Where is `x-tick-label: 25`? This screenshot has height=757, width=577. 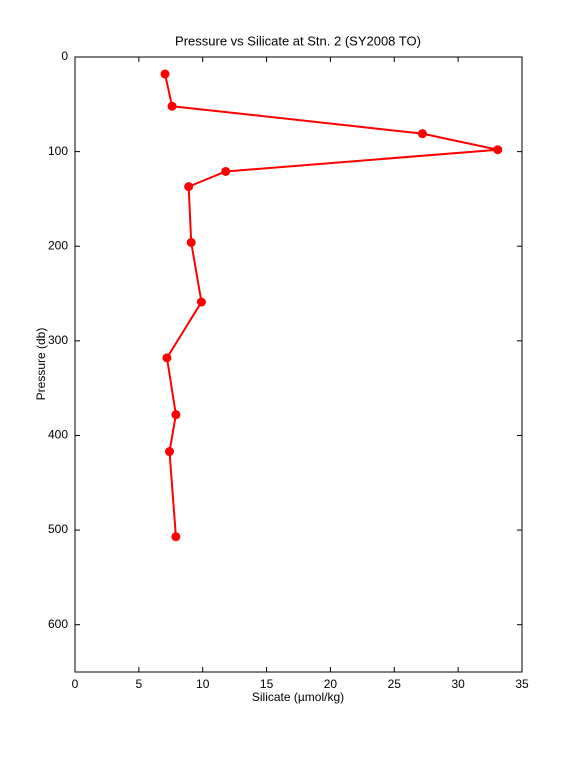
x-tick-label: 25 is located at coordinates (395, 684).